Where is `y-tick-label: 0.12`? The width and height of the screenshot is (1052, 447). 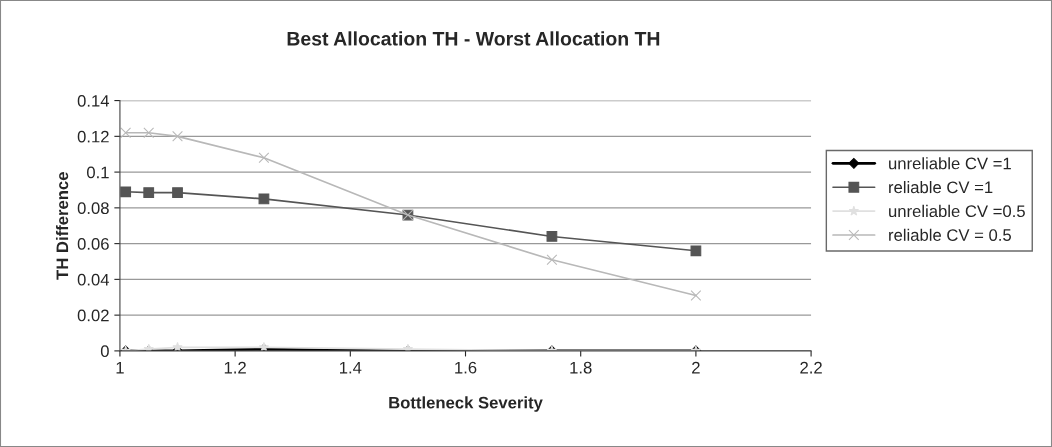 y-tick-label: 0.12 is located at coordinates (93, 136).